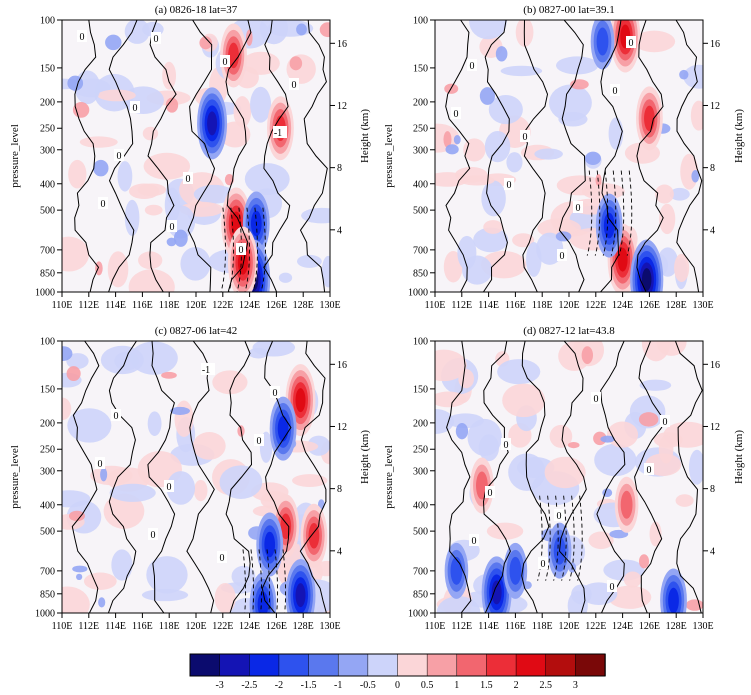  Describe the element at coordinates (427, 685) in the screenshot. I see `colorbar-tick-label: 0.5` at that location.